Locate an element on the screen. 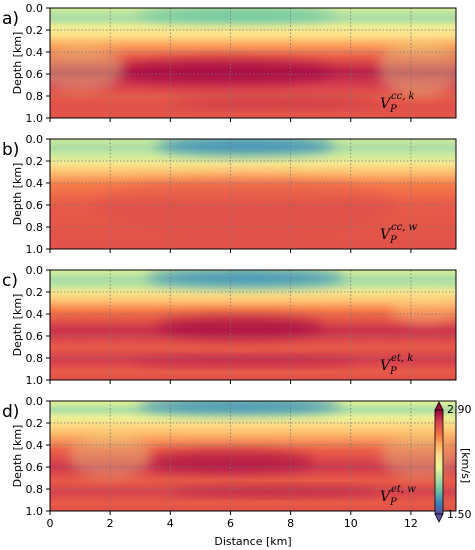 The image size is (475, 550). x-tick-label: 0 is located at coordinates (50, 523).